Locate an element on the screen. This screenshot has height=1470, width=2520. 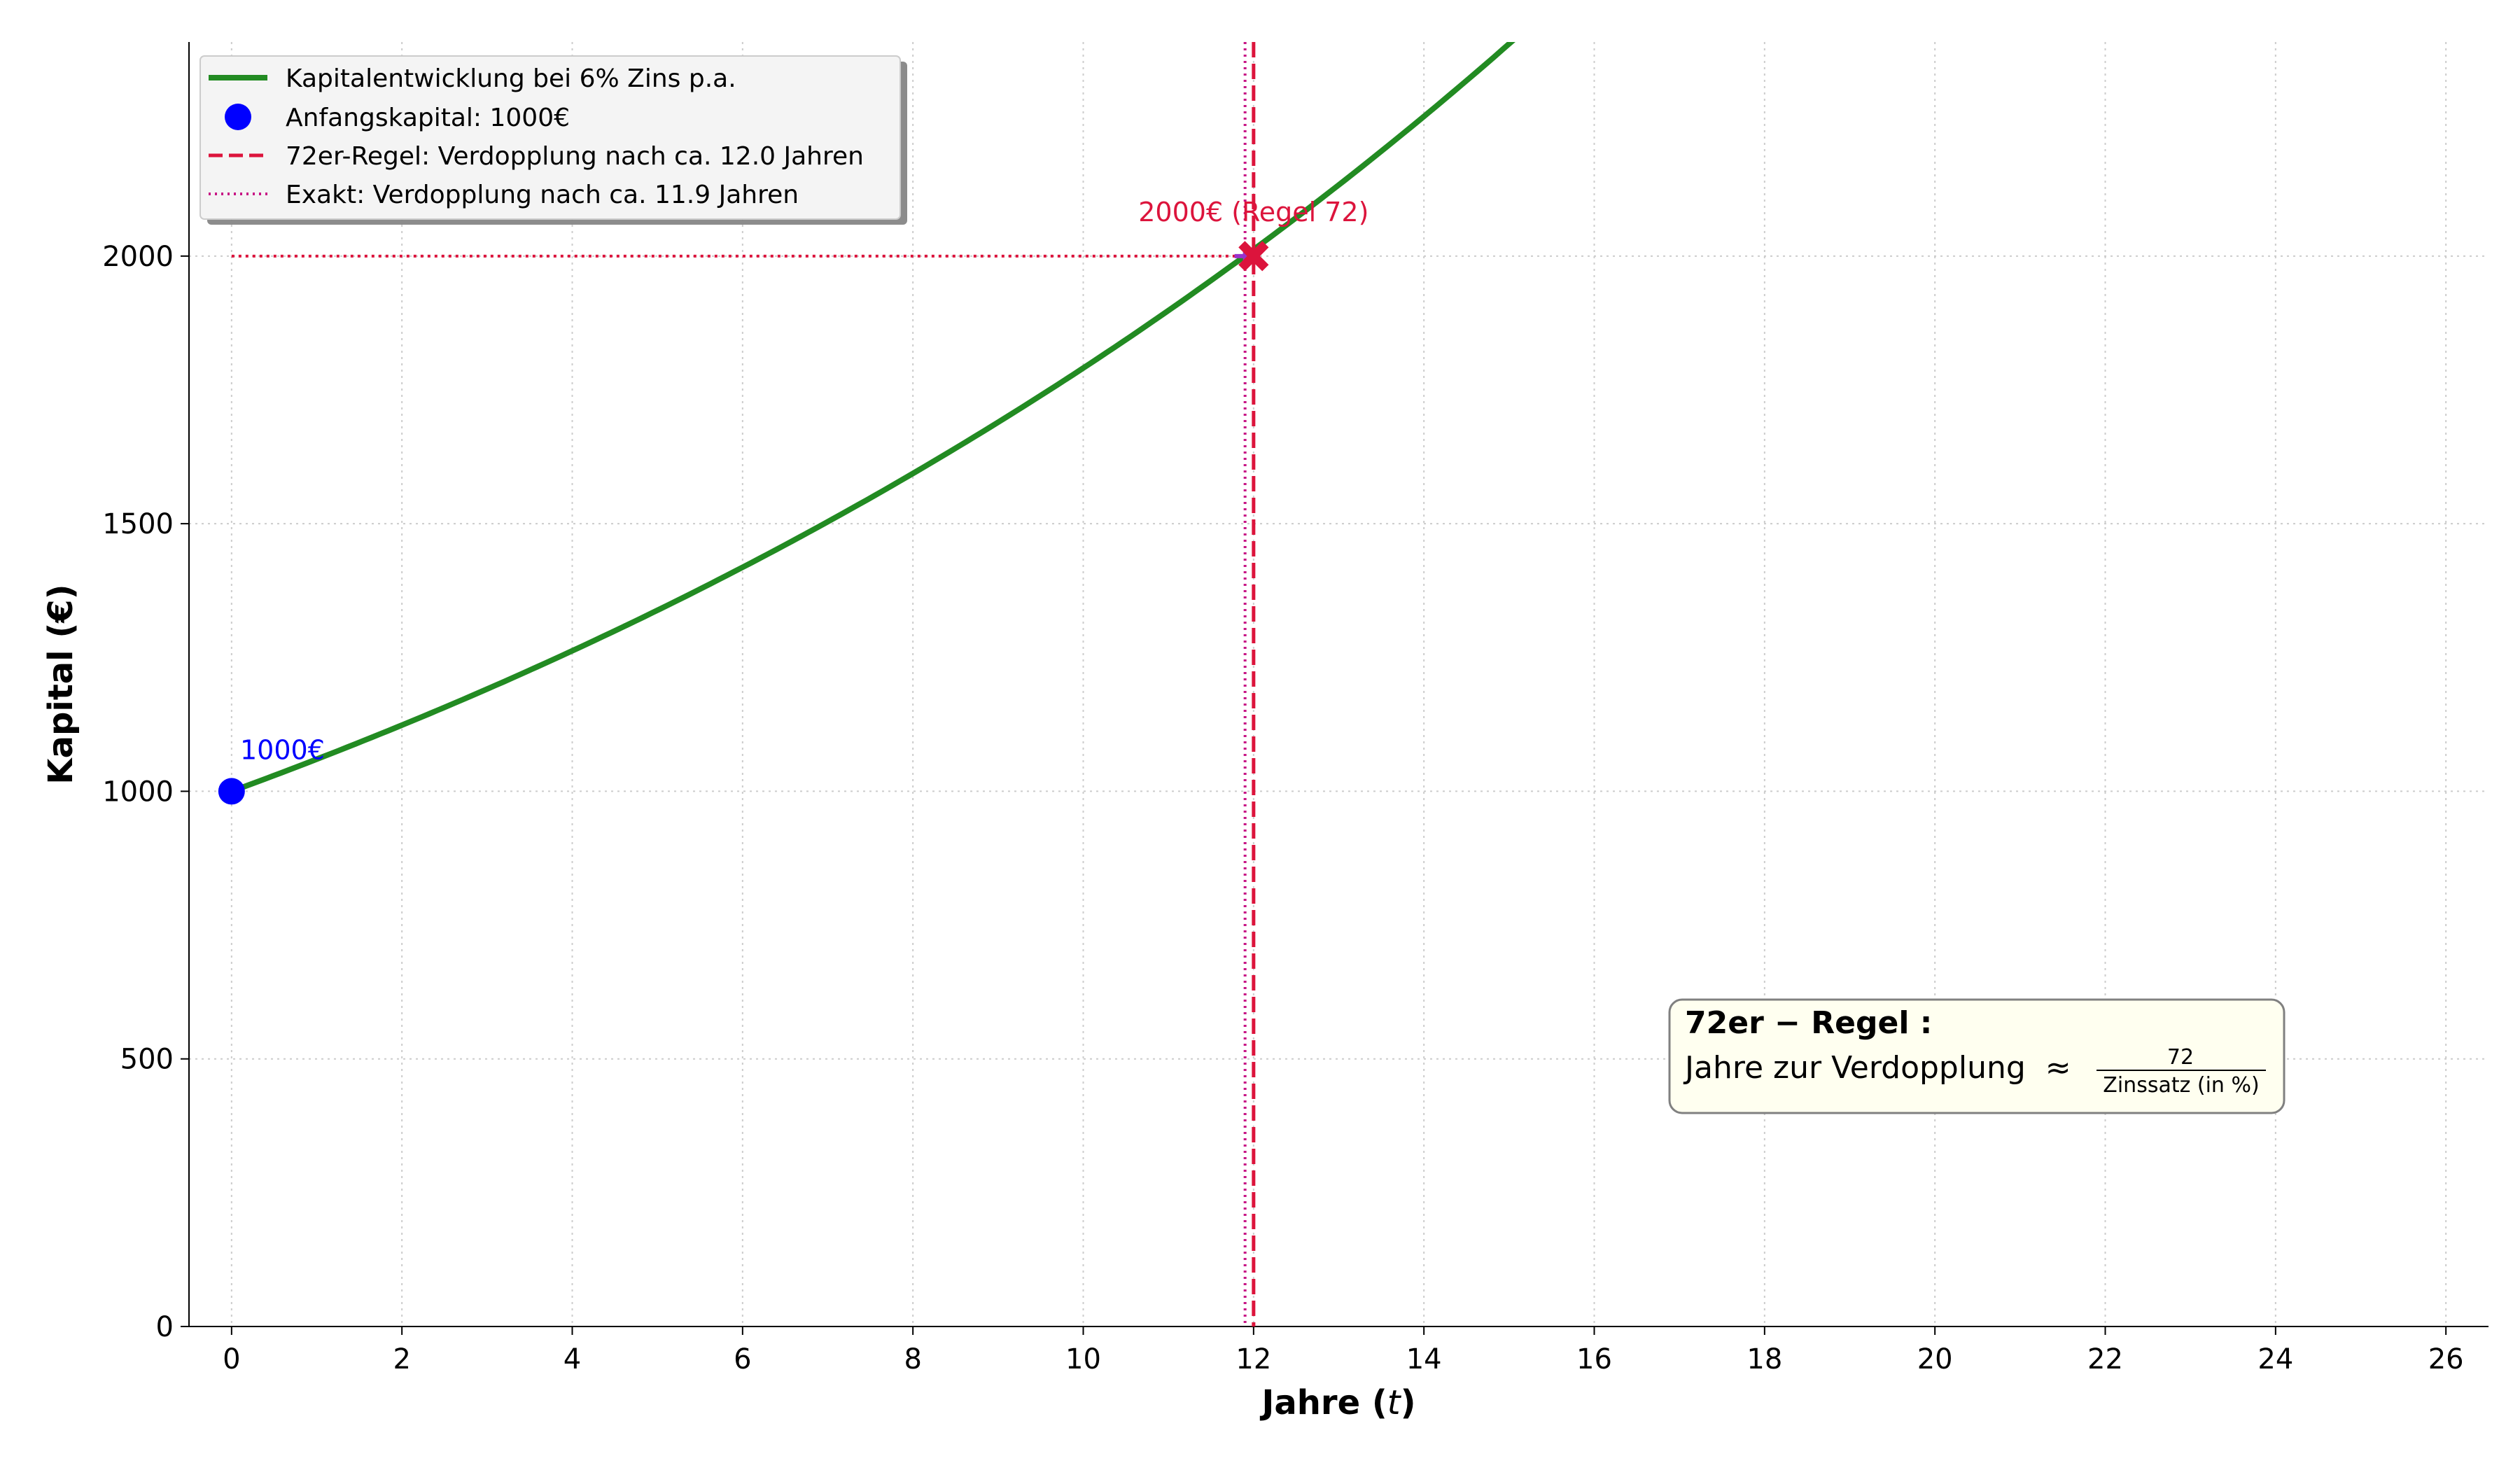
info-box-numerator: 72 is located at coordinates (2180, 1057).